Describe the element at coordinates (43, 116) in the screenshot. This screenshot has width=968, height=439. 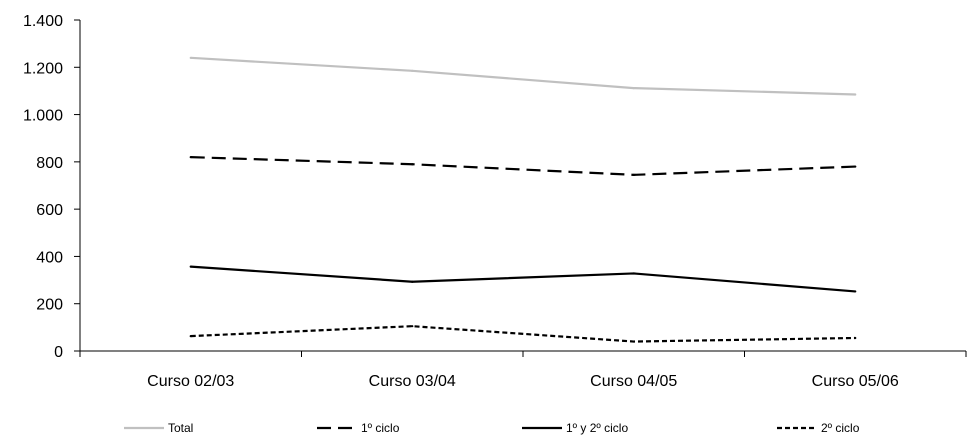
I see `y-tick-label: 1.000` at that location.